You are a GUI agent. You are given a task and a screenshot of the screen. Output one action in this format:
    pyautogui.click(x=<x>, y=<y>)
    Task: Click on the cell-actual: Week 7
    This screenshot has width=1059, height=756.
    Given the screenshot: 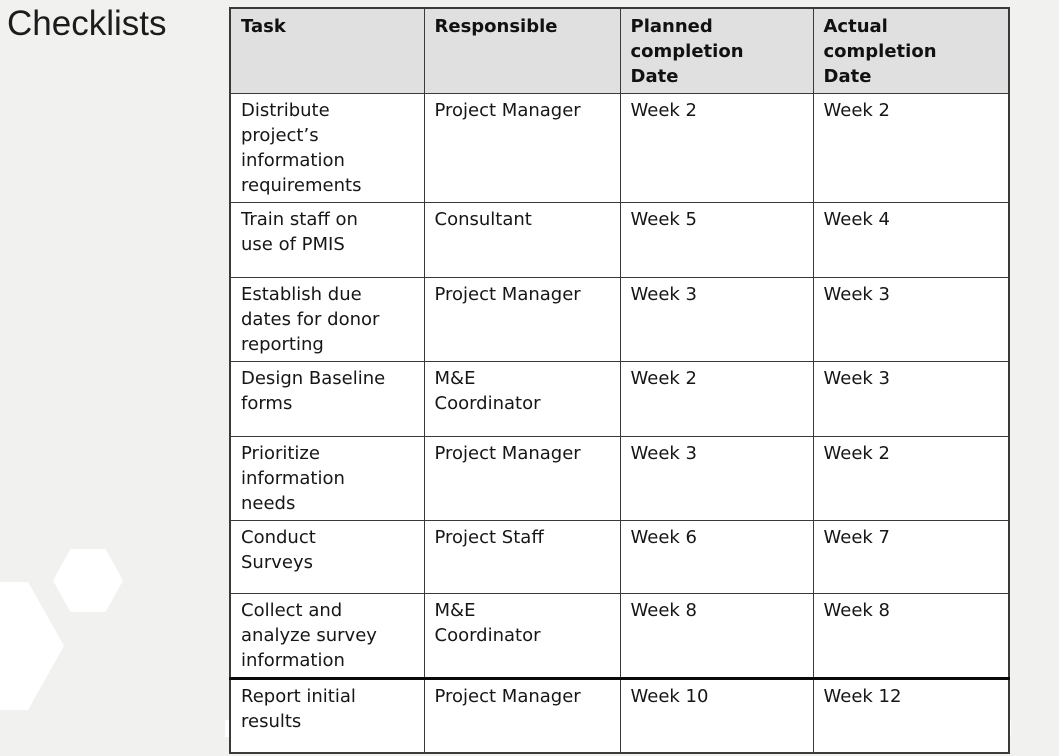 What is the action you would take?
    pyautogui.click(x=911, y=557)
    